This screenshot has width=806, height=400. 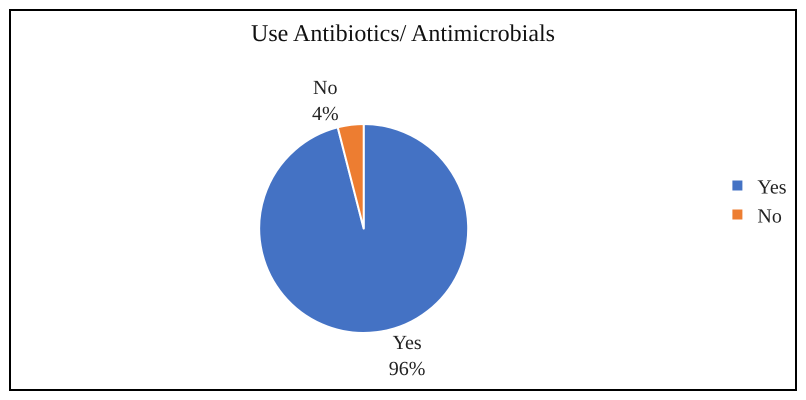 I want to click on data-label: 96%, so click(x=407, y=369).